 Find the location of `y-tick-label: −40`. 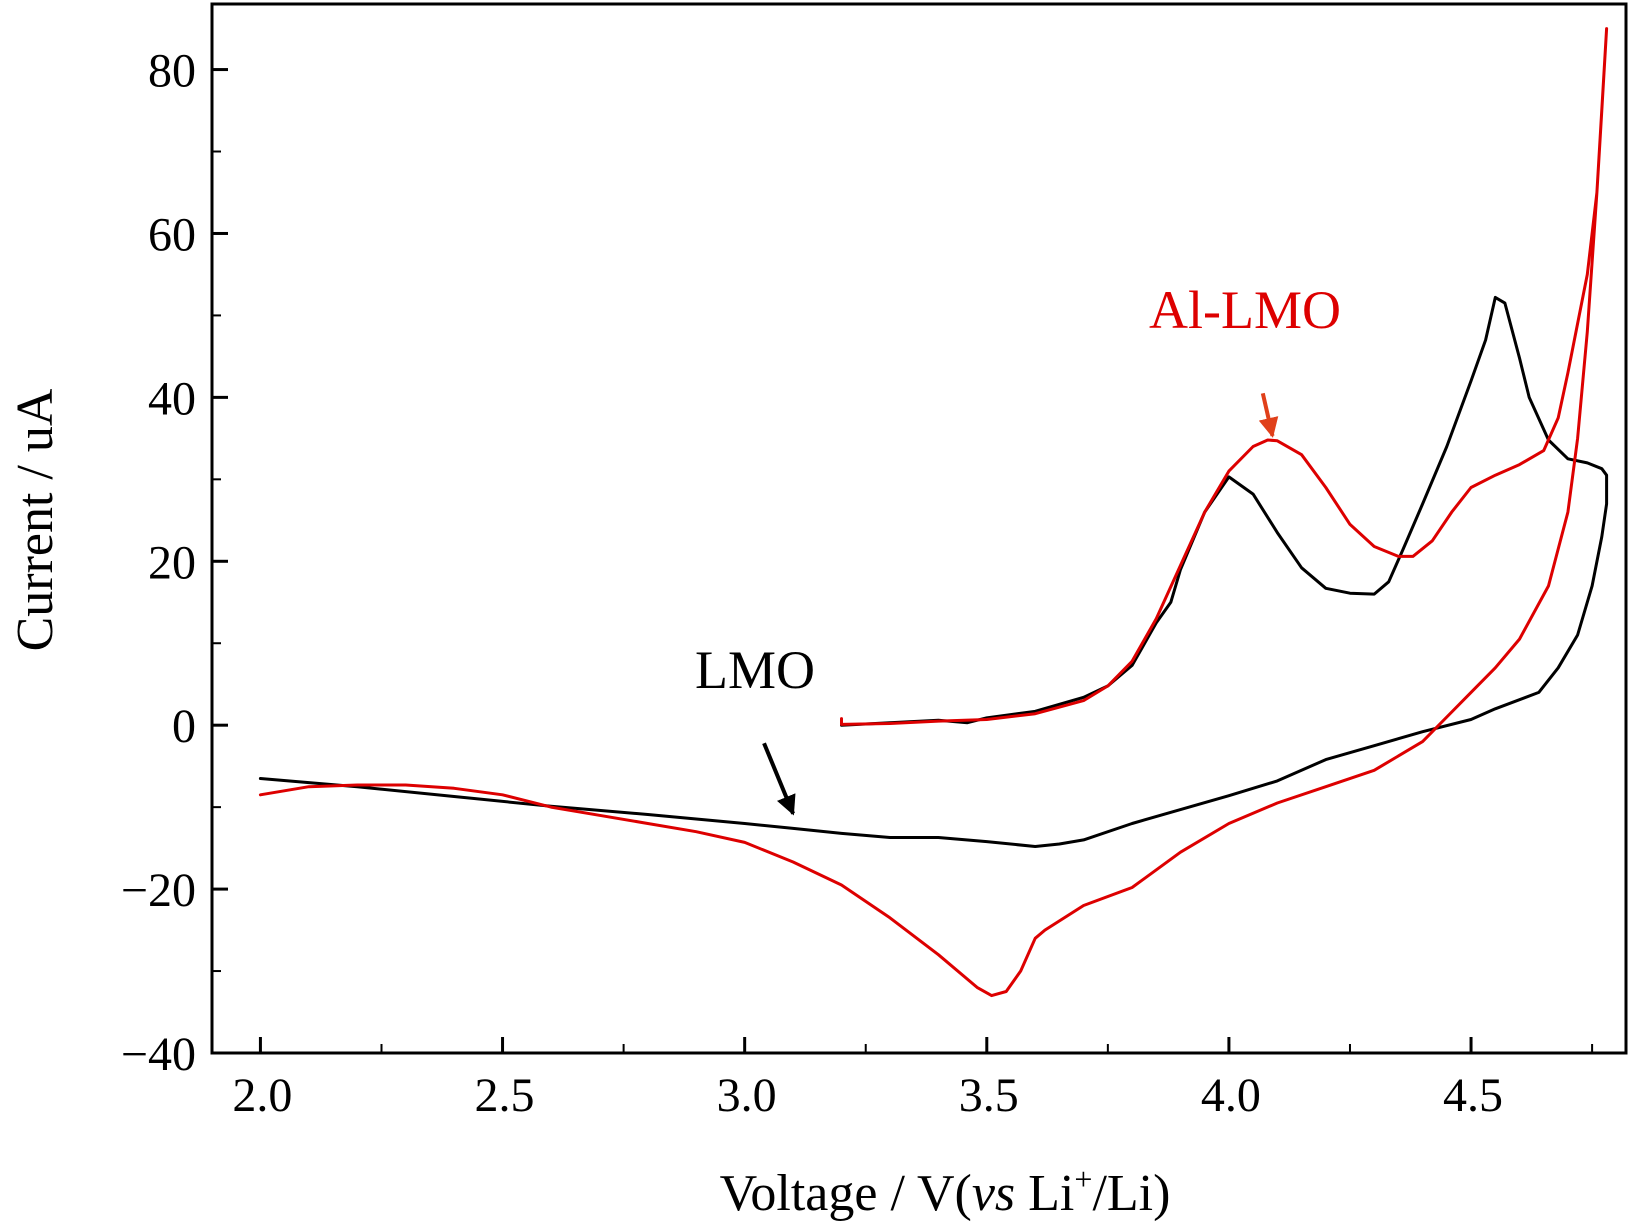

y-tick-label: −40 is located at coordinates (158, 1054).